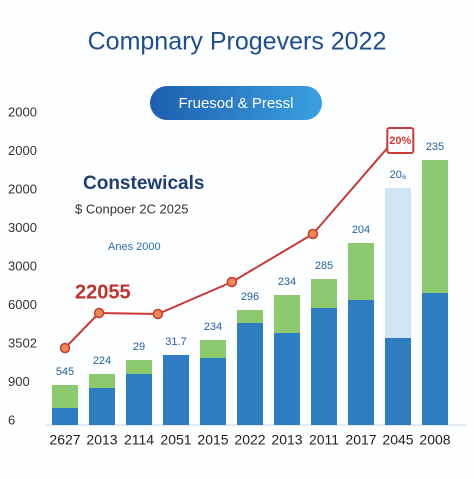 The width and height of the screenshot is (474, 479). Describe the element at coordinates (175, 440) in the screenshot. I see `x-tick-label: 2051` at that location.